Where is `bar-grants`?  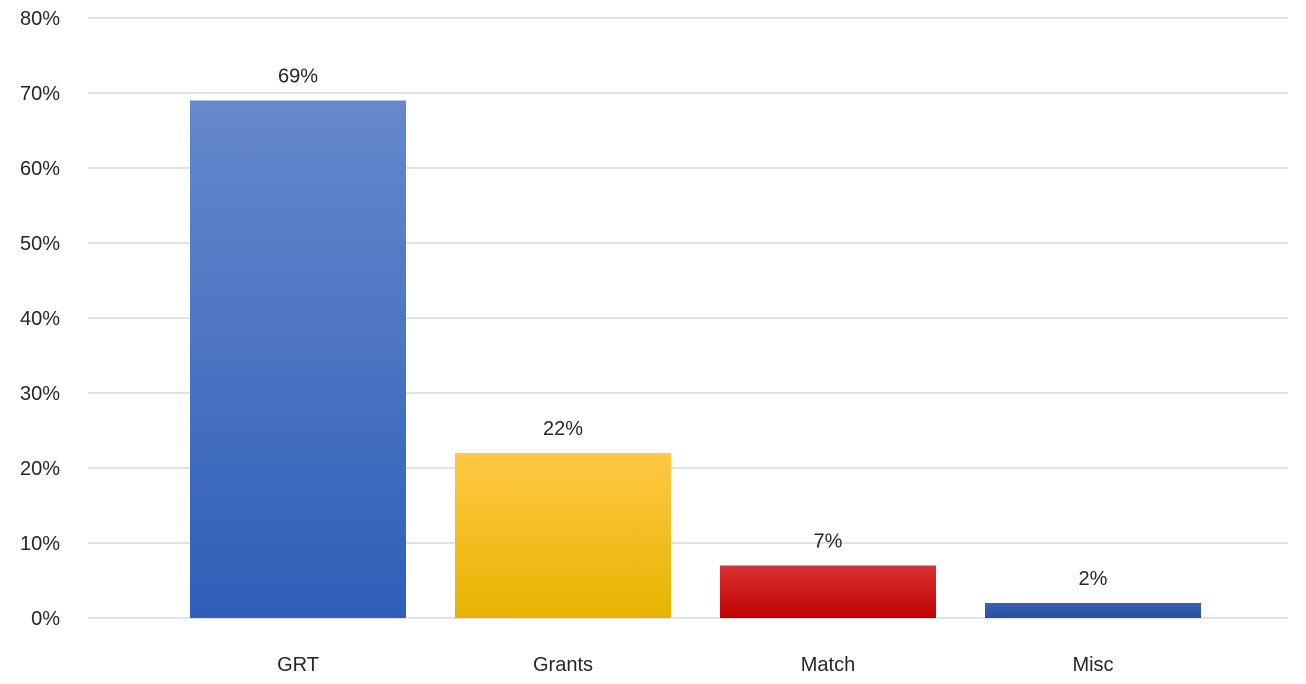
bar-grants is located at coordinates (563, 535).